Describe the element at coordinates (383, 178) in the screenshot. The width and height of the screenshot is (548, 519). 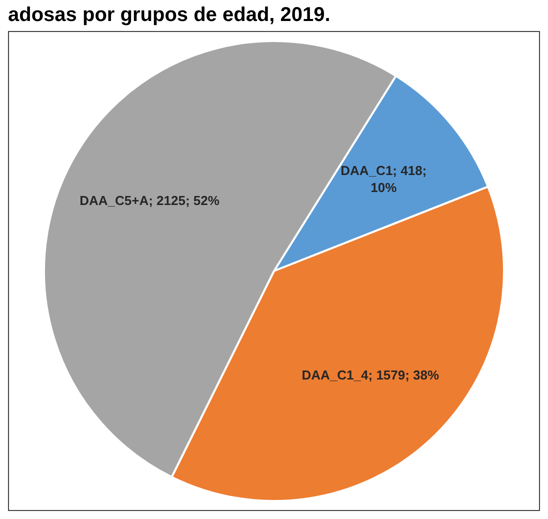
I see `slice-label: DAA_C1; 418; 10%` at that location.